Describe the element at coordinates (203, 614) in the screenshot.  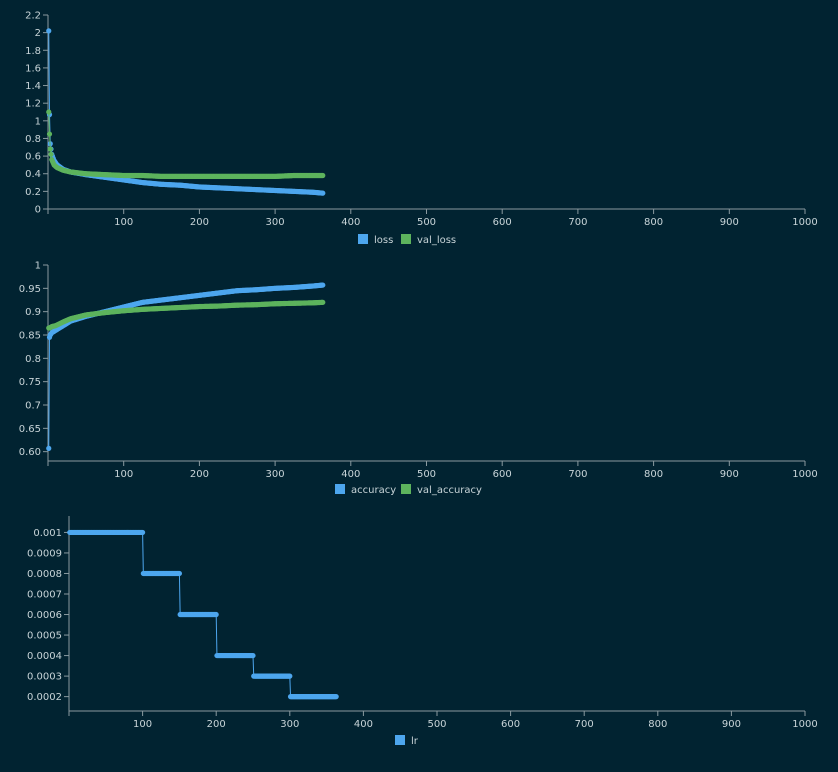
I see `series-line-lr` at that location.